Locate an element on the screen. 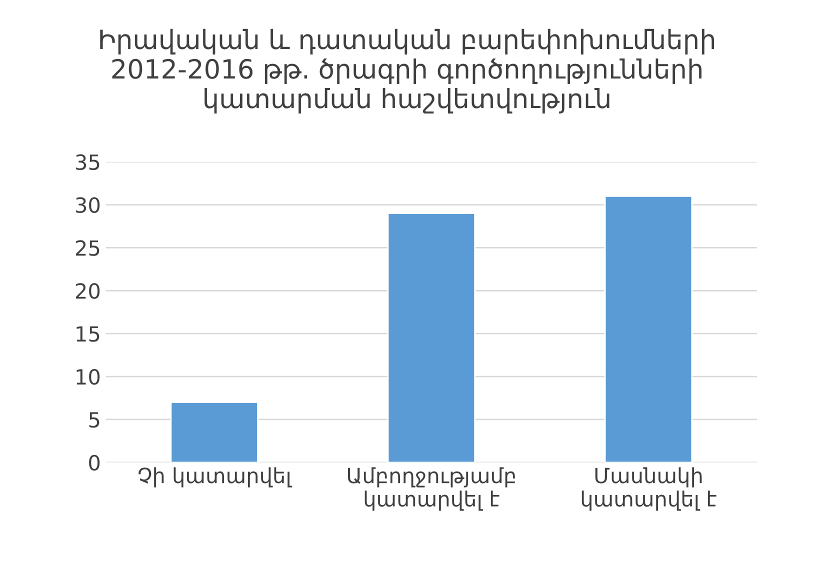 This screenshot has width=814, height=578. y-tick-label: 25 is located at coordinates (88, 248).